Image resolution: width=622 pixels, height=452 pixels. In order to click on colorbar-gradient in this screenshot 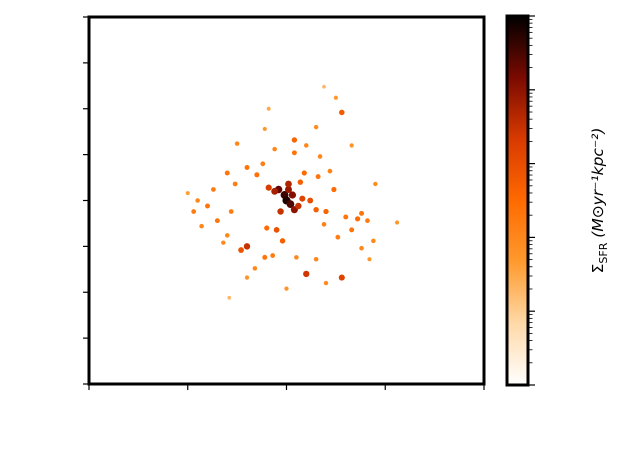, I will do `click(517, 200)`.